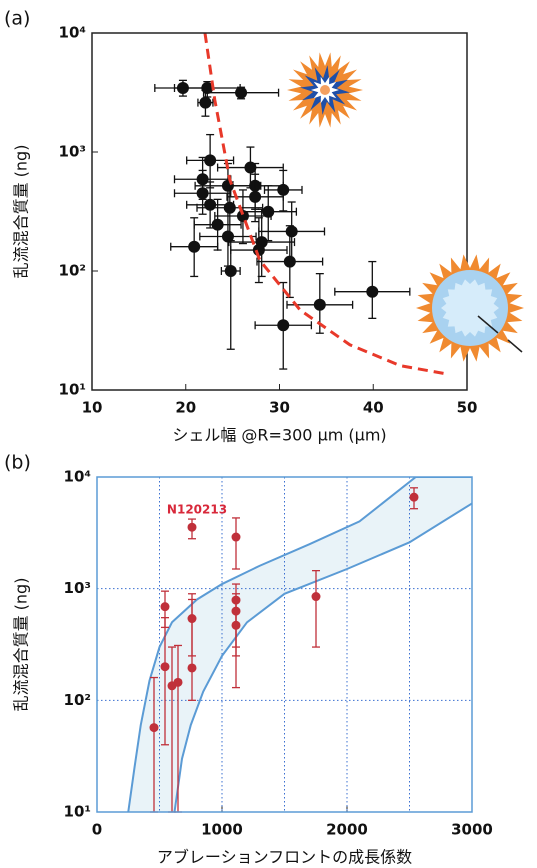 The height and width of the screenshot is (868, 537). What do you see at coordinates (222, 830) in the screenshot?
I see `x-tick-label: 1000` at bounding box center [222, 830].